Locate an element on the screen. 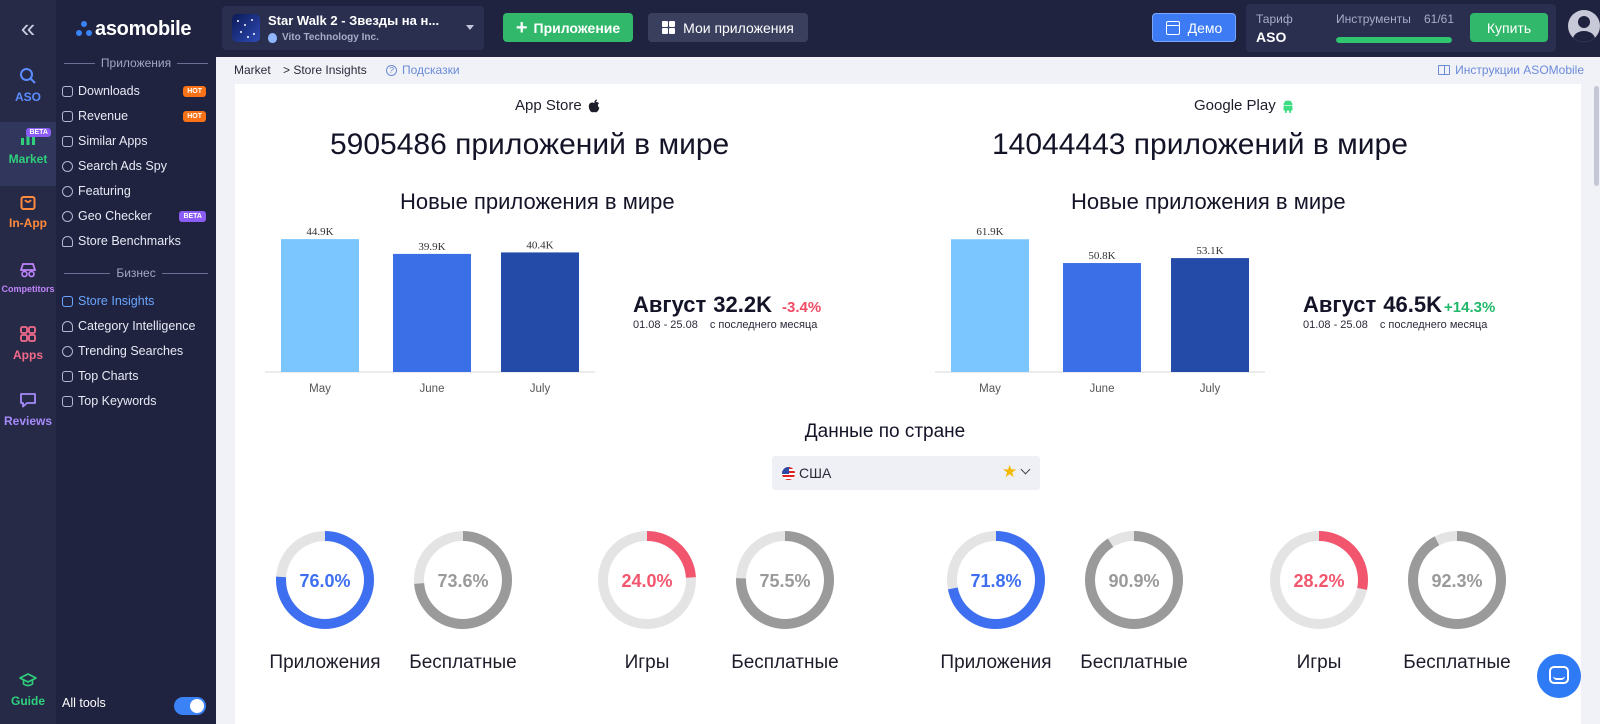 This screenshot has width=1600, height=724. sidebar-item-geo-checker: Geo Checker BETA is located at coordinates (137, 216).